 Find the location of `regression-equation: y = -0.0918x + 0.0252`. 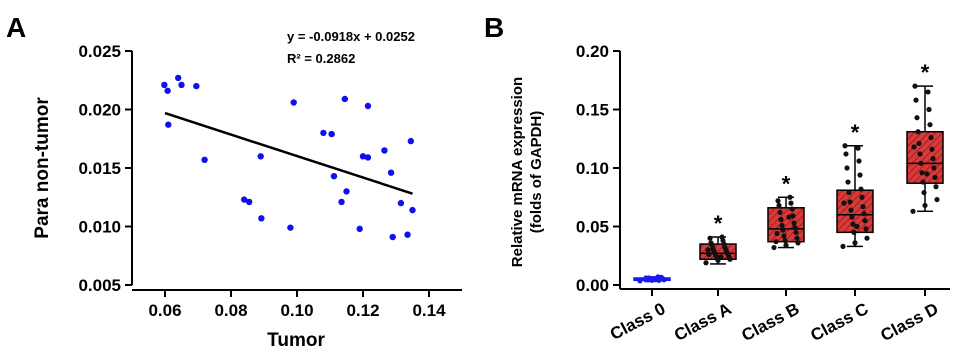

regression-equation: y = -0.0918x + 0.0252 is located at coordinates (351, 36).